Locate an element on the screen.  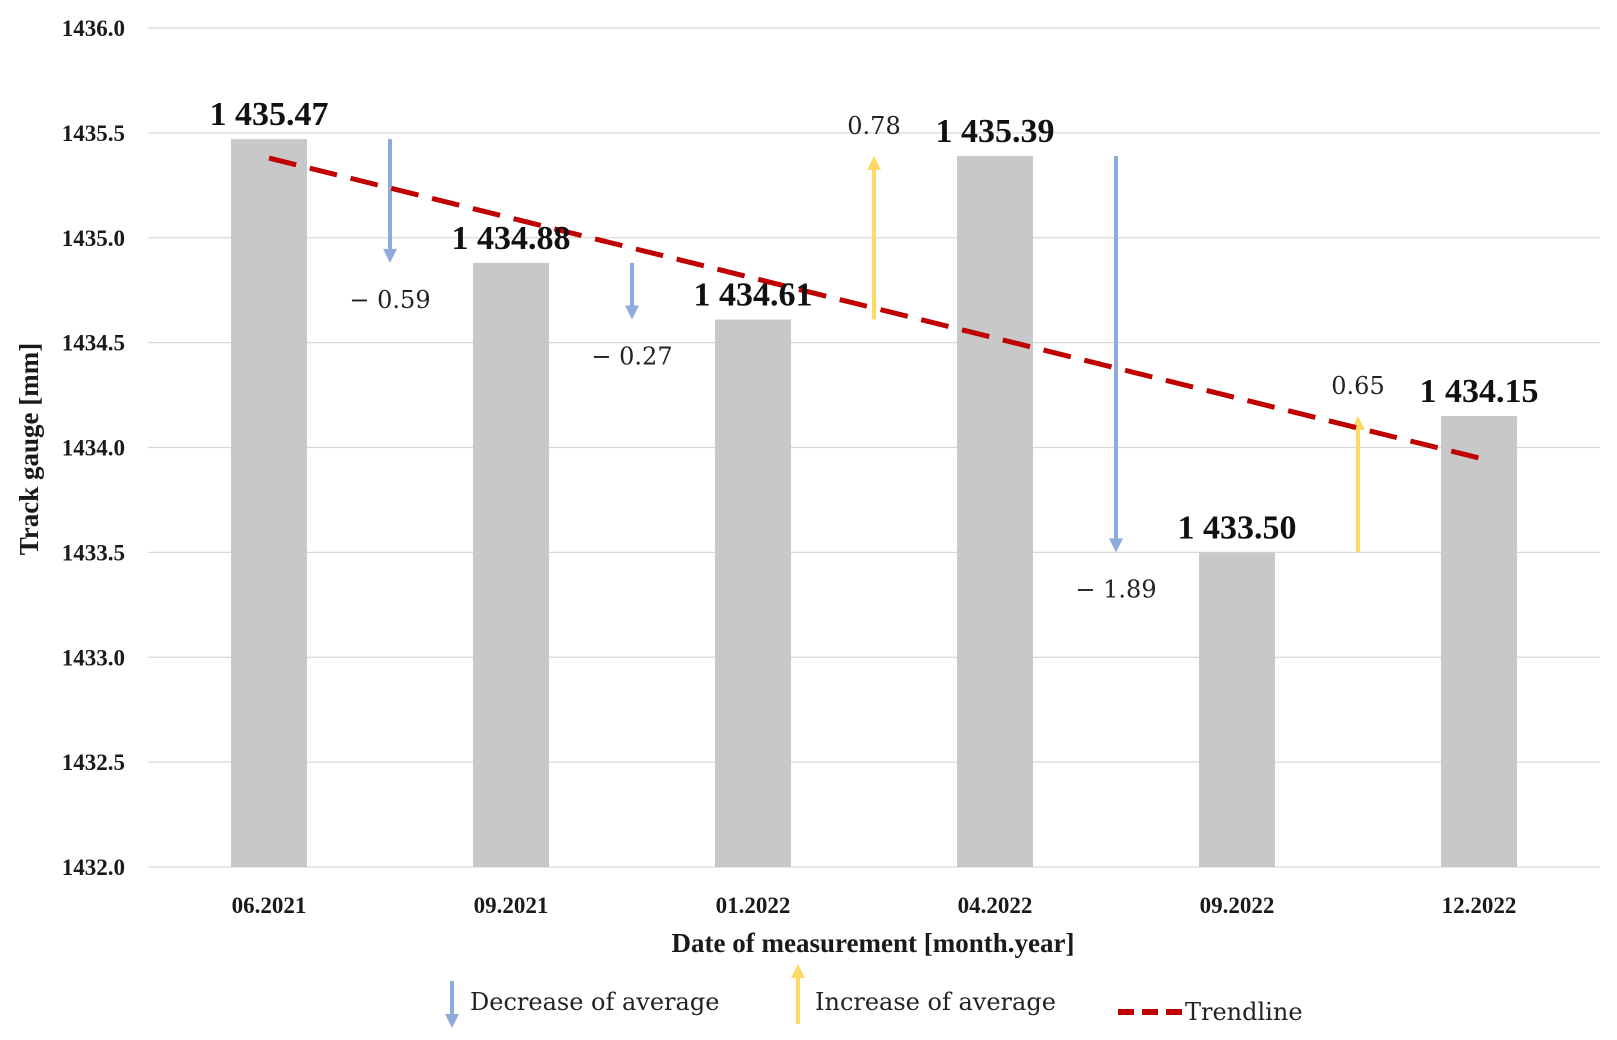
bar-09.2022 is located at coordinates (1237, 709).